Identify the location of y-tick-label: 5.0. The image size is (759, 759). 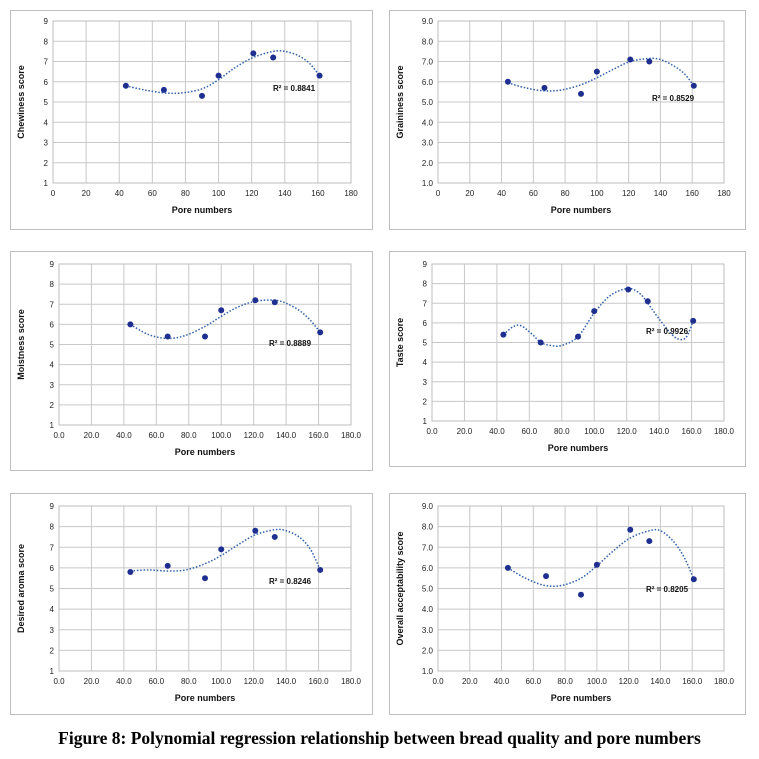
(428, 589).